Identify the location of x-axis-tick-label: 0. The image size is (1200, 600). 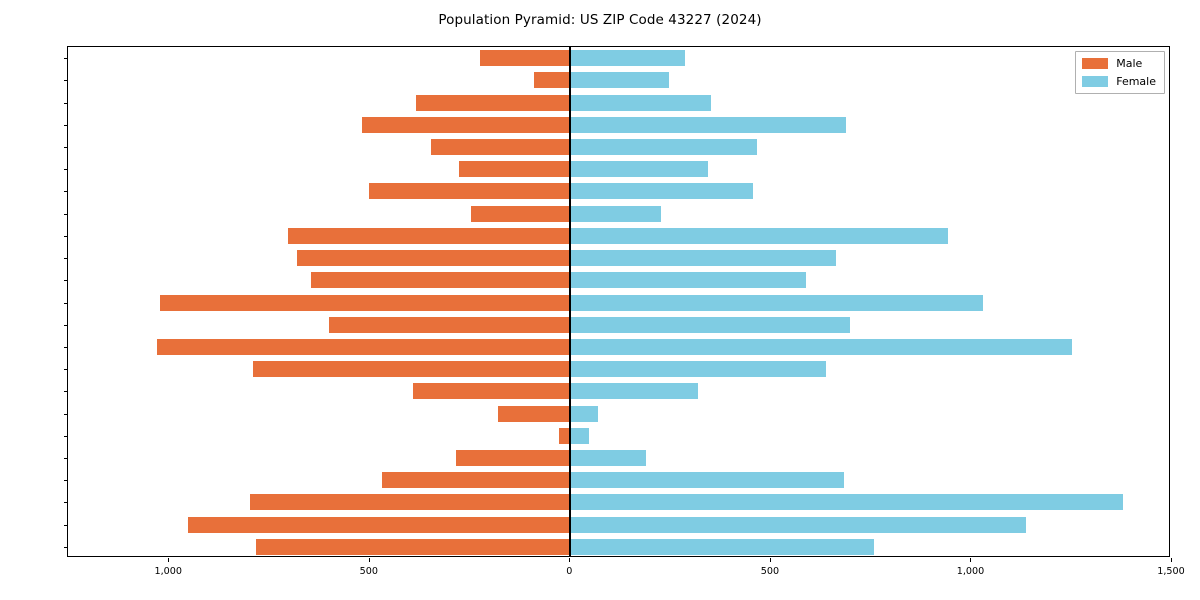
(569, 571).